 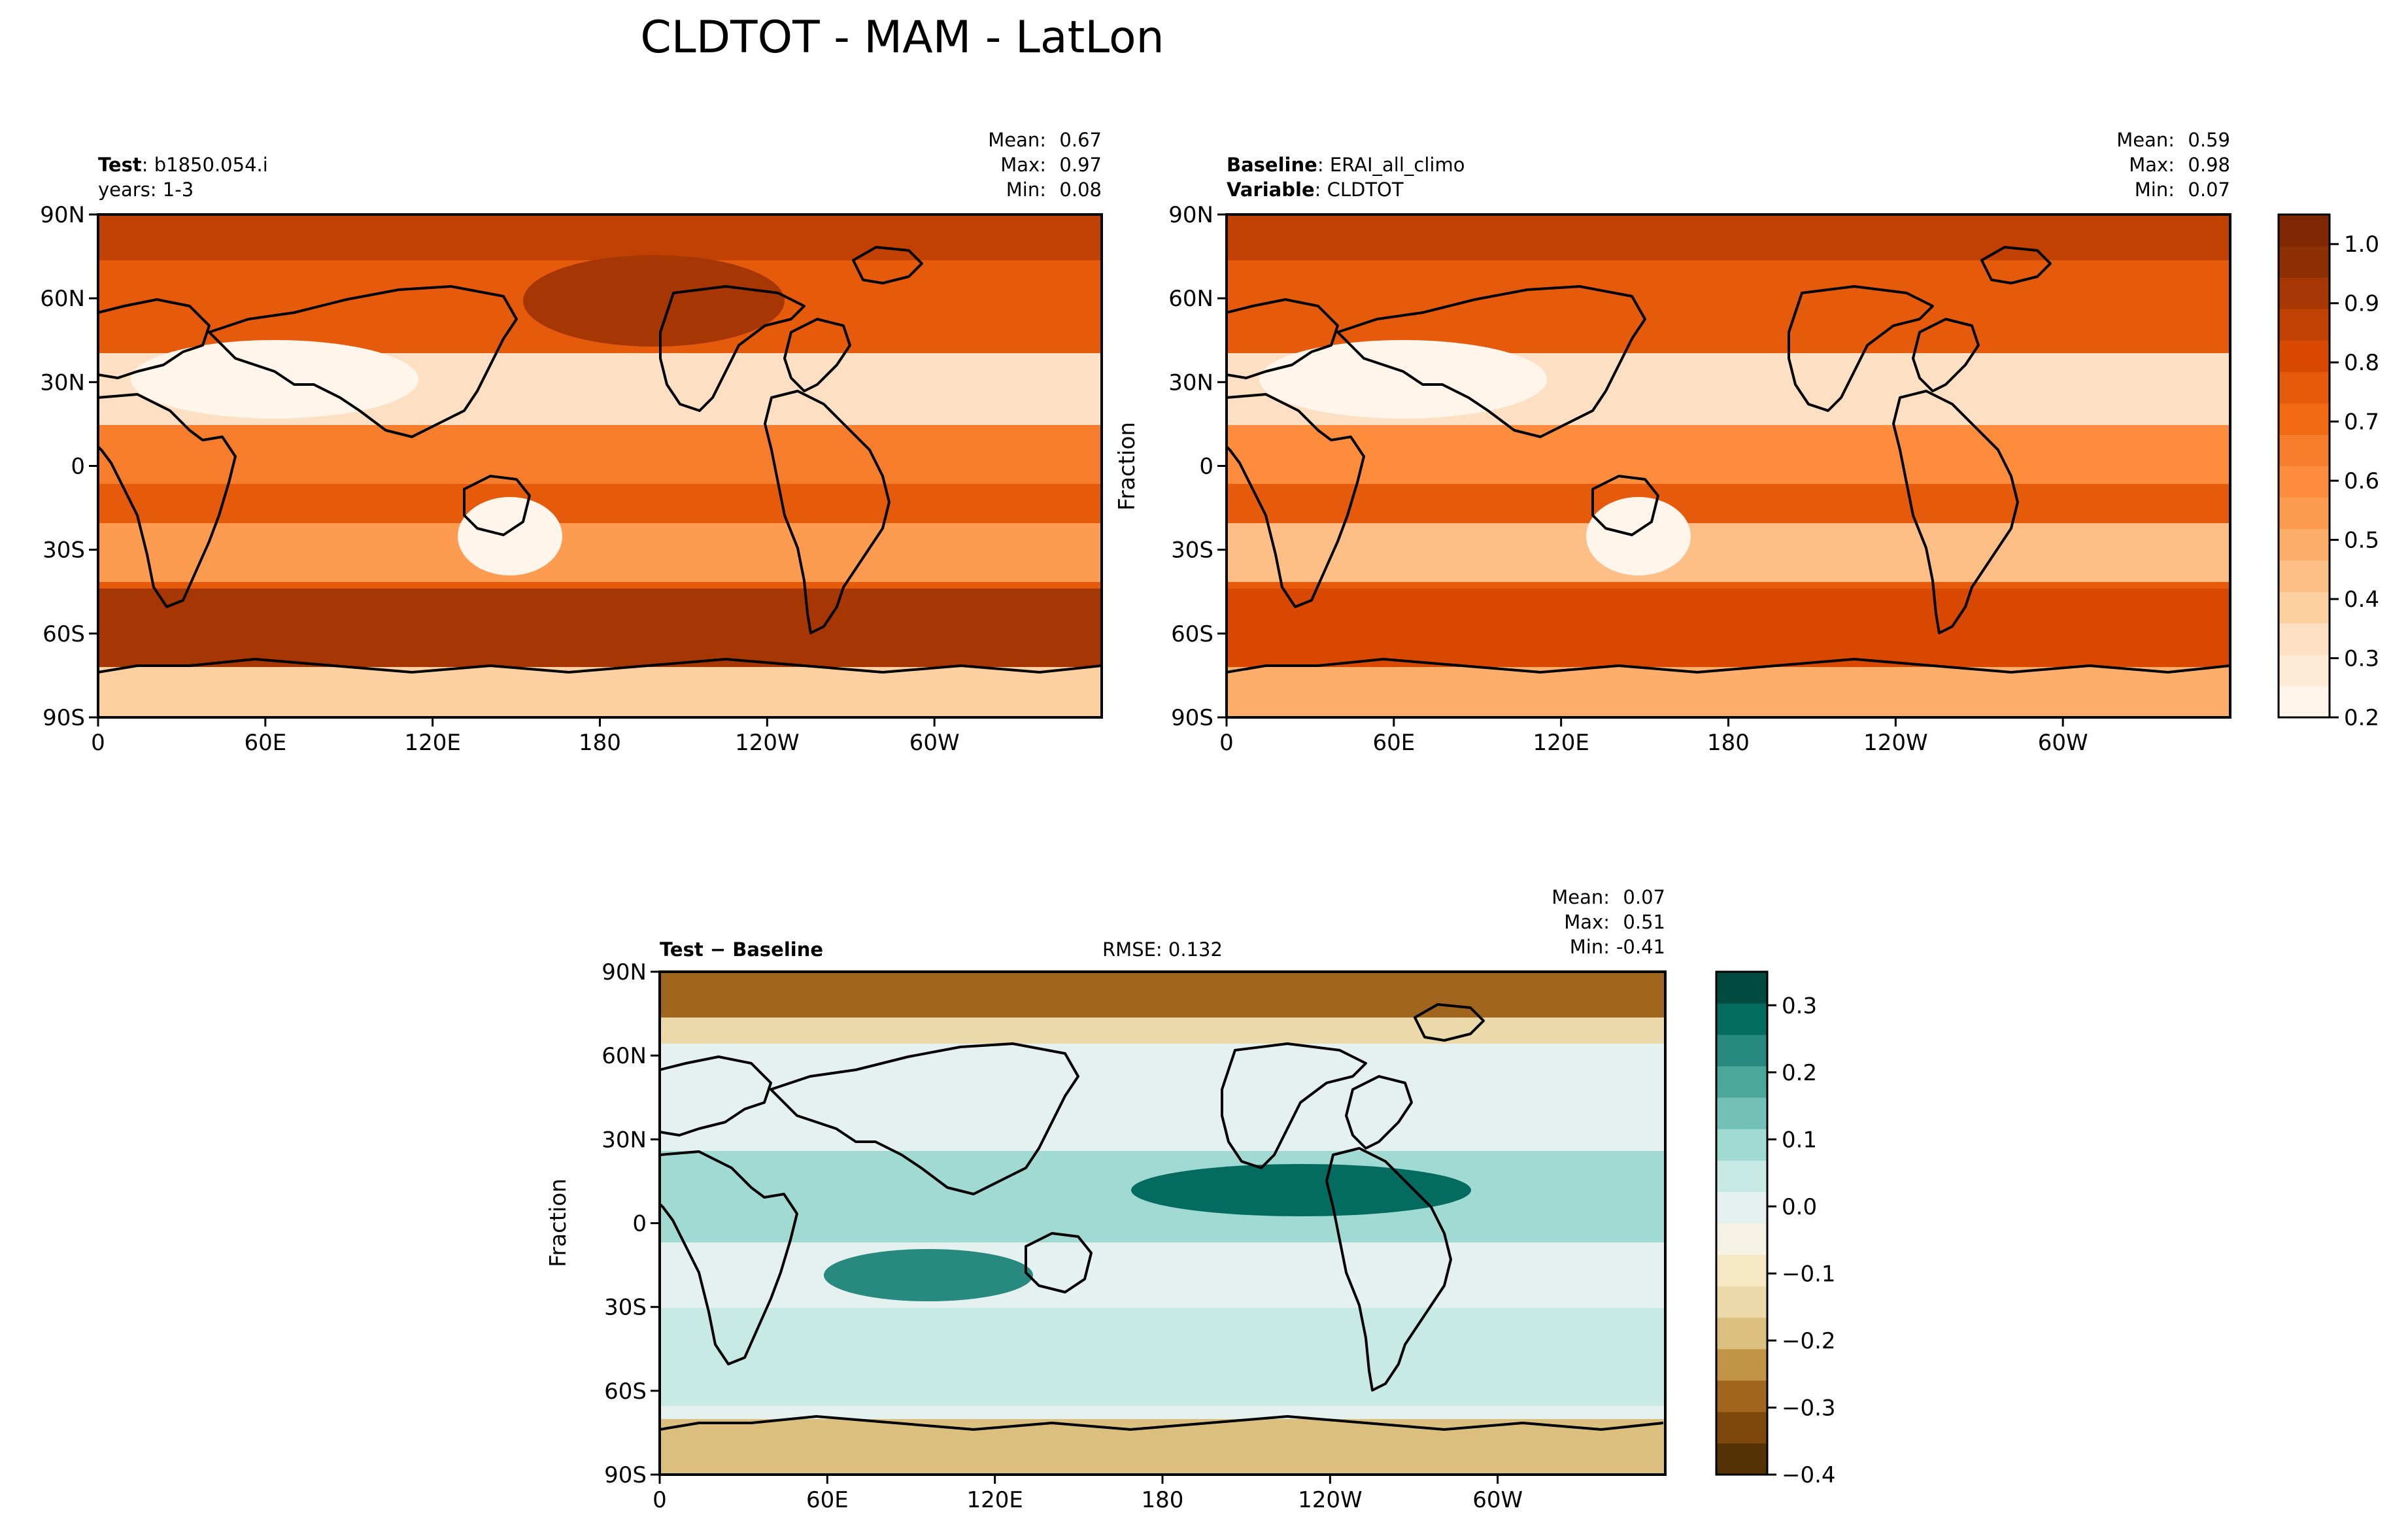 What do you see at coordinates (1728, 743) in the screenshot?
I see `baseline-xtick-label: 180` at bounding box center [1728, 743].